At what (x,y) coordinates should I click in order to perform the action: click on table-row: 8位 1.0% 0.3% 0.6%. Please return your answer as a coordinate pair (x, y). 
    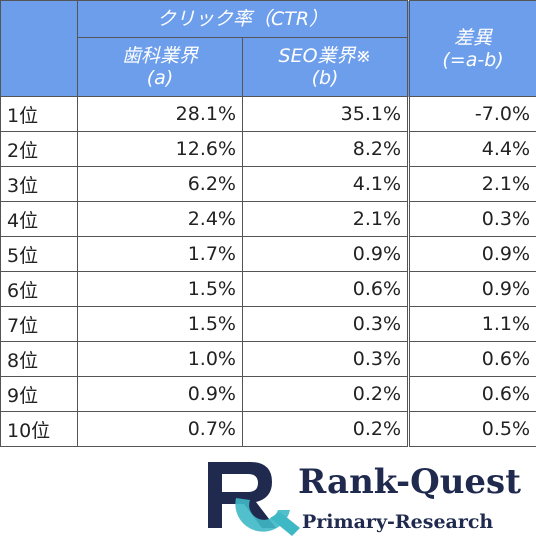
    Looking at the image, I should click on (268, 359).